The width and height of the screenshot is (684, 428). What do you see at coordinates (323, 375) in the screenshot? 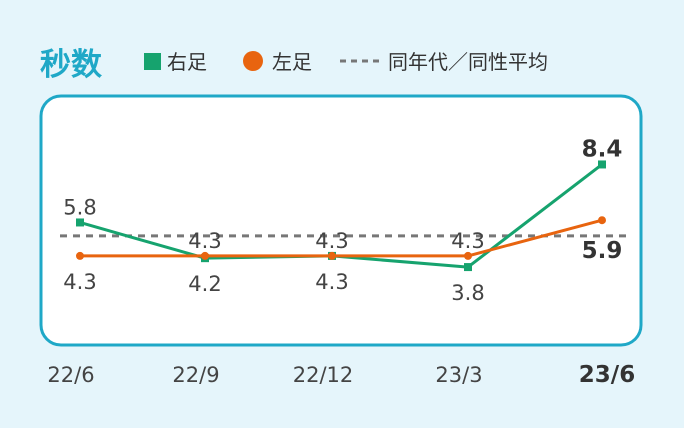
I see `x-tick-label: 22/12` at bounding box center [323, 375].